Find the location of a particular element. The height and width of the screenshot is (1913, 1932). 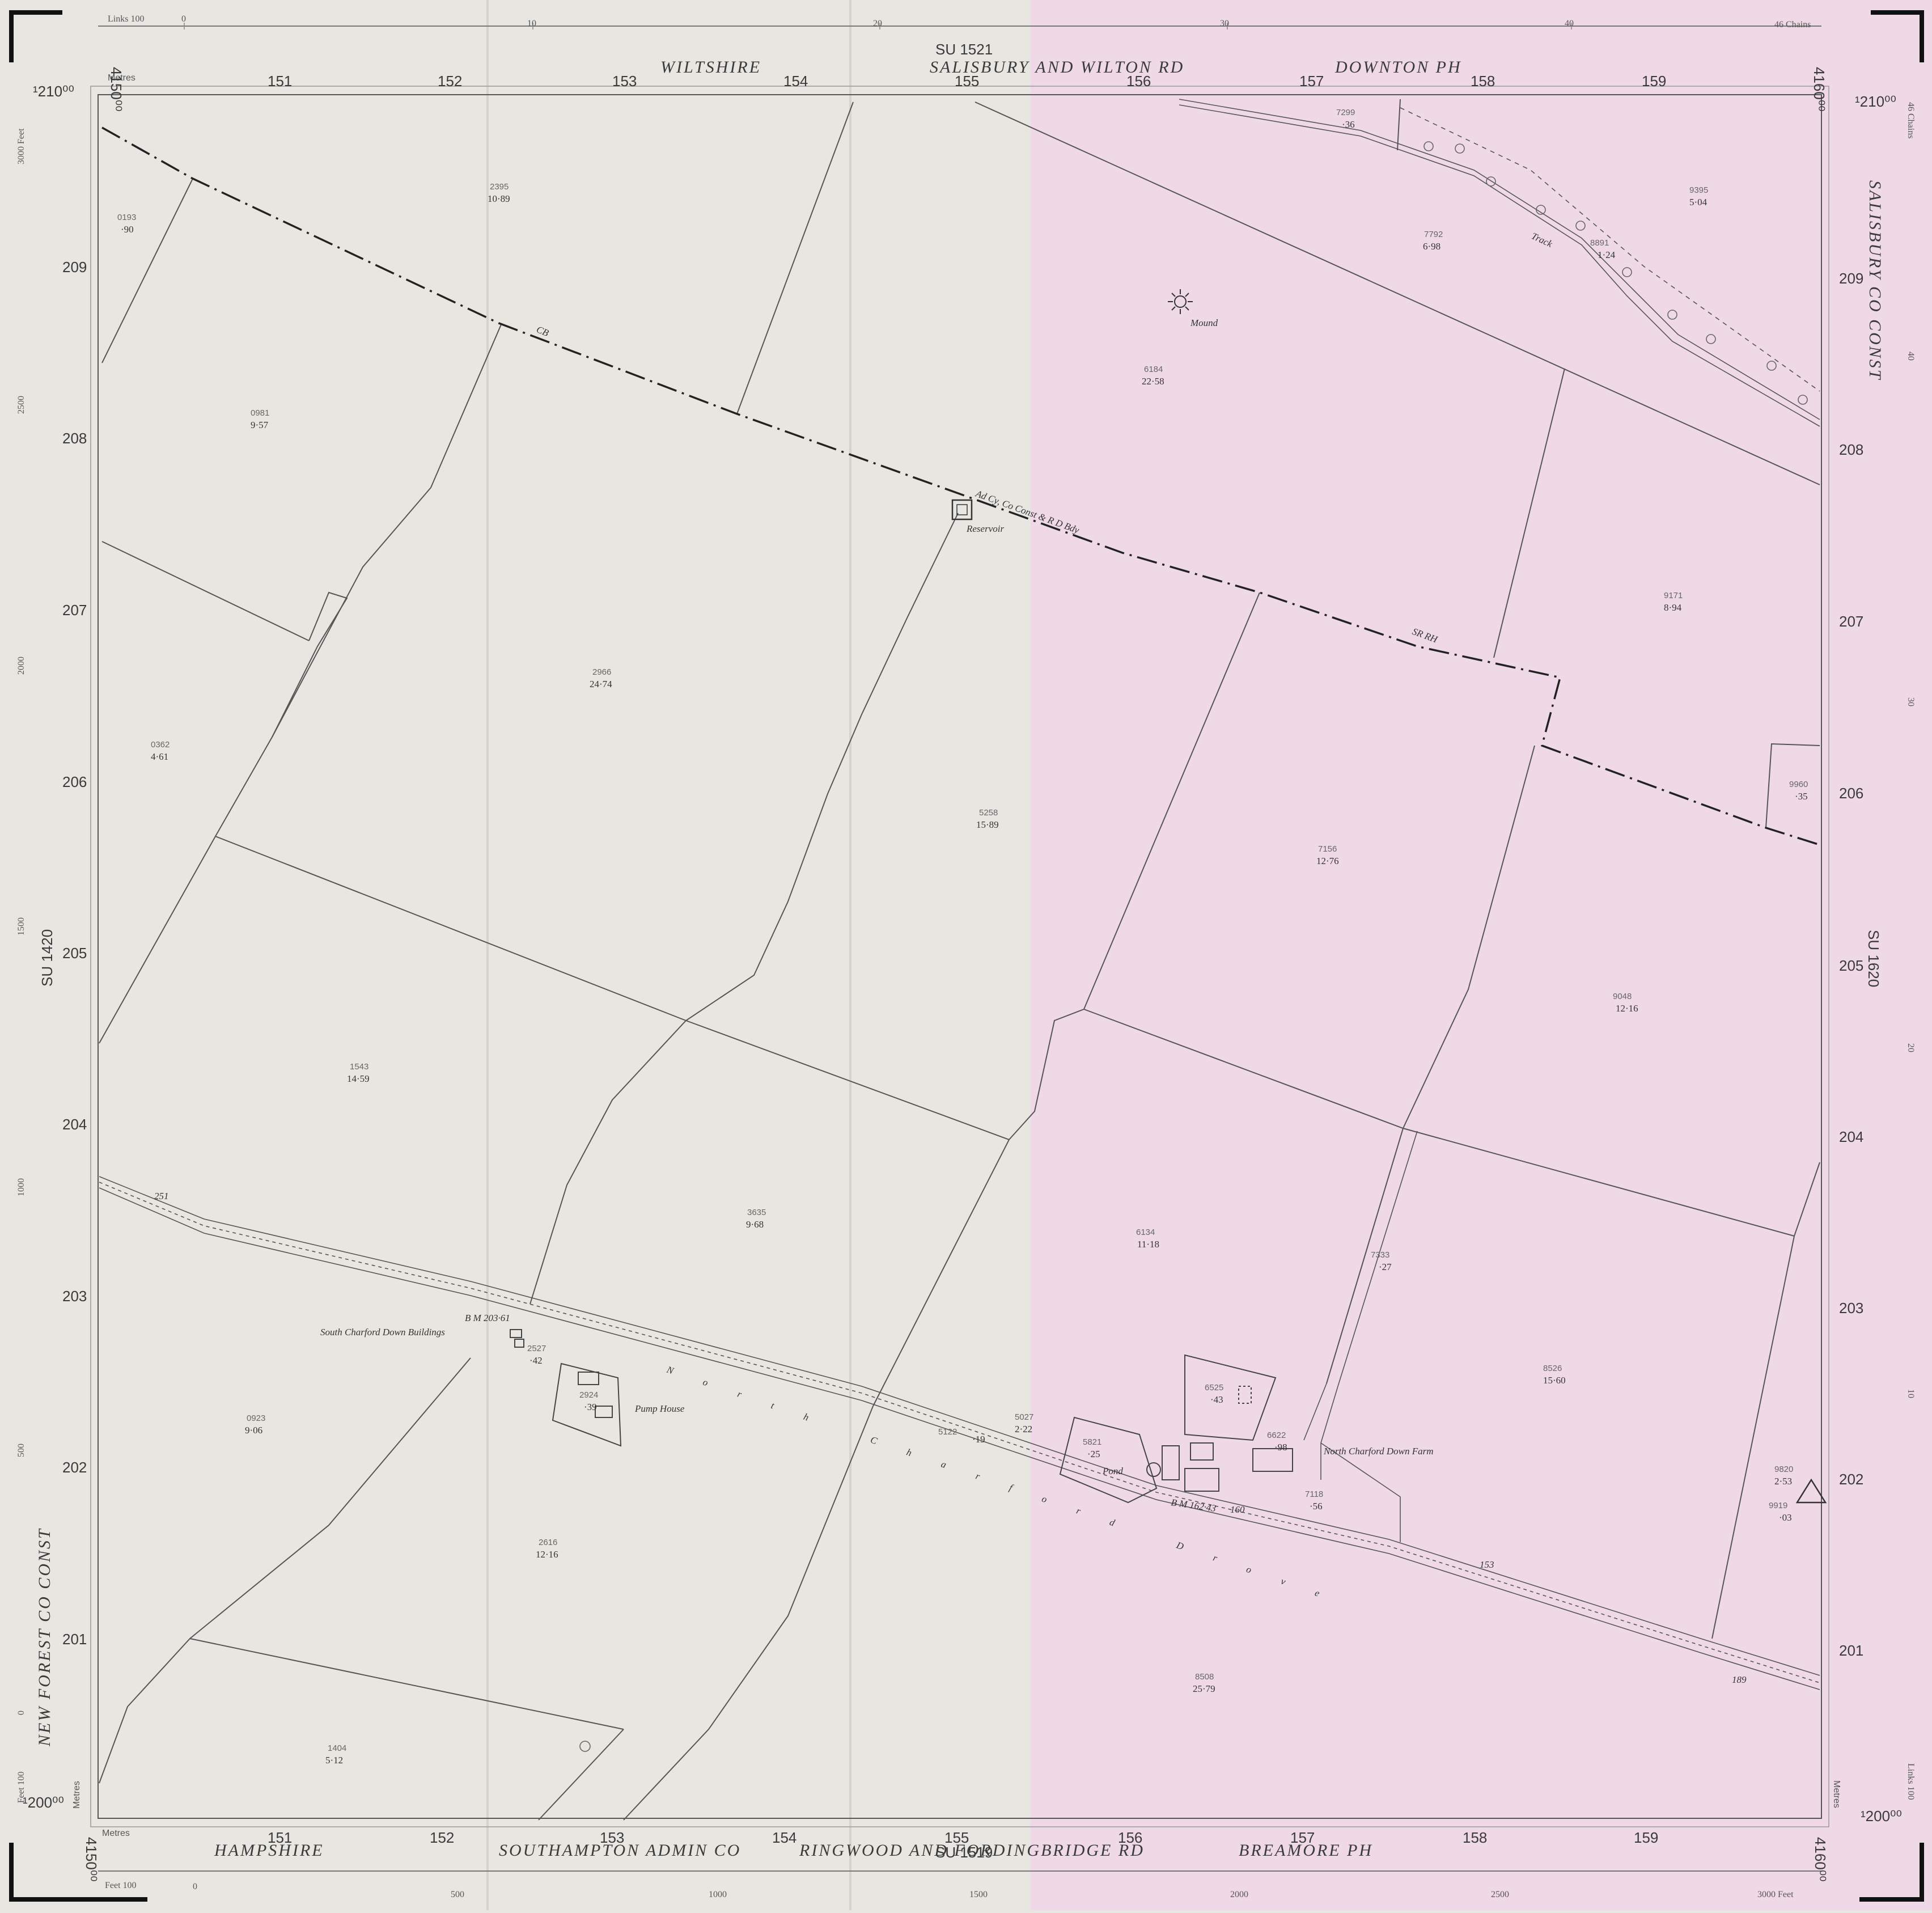

parcel-area: ·19 is located at coordinates (978, 1439).